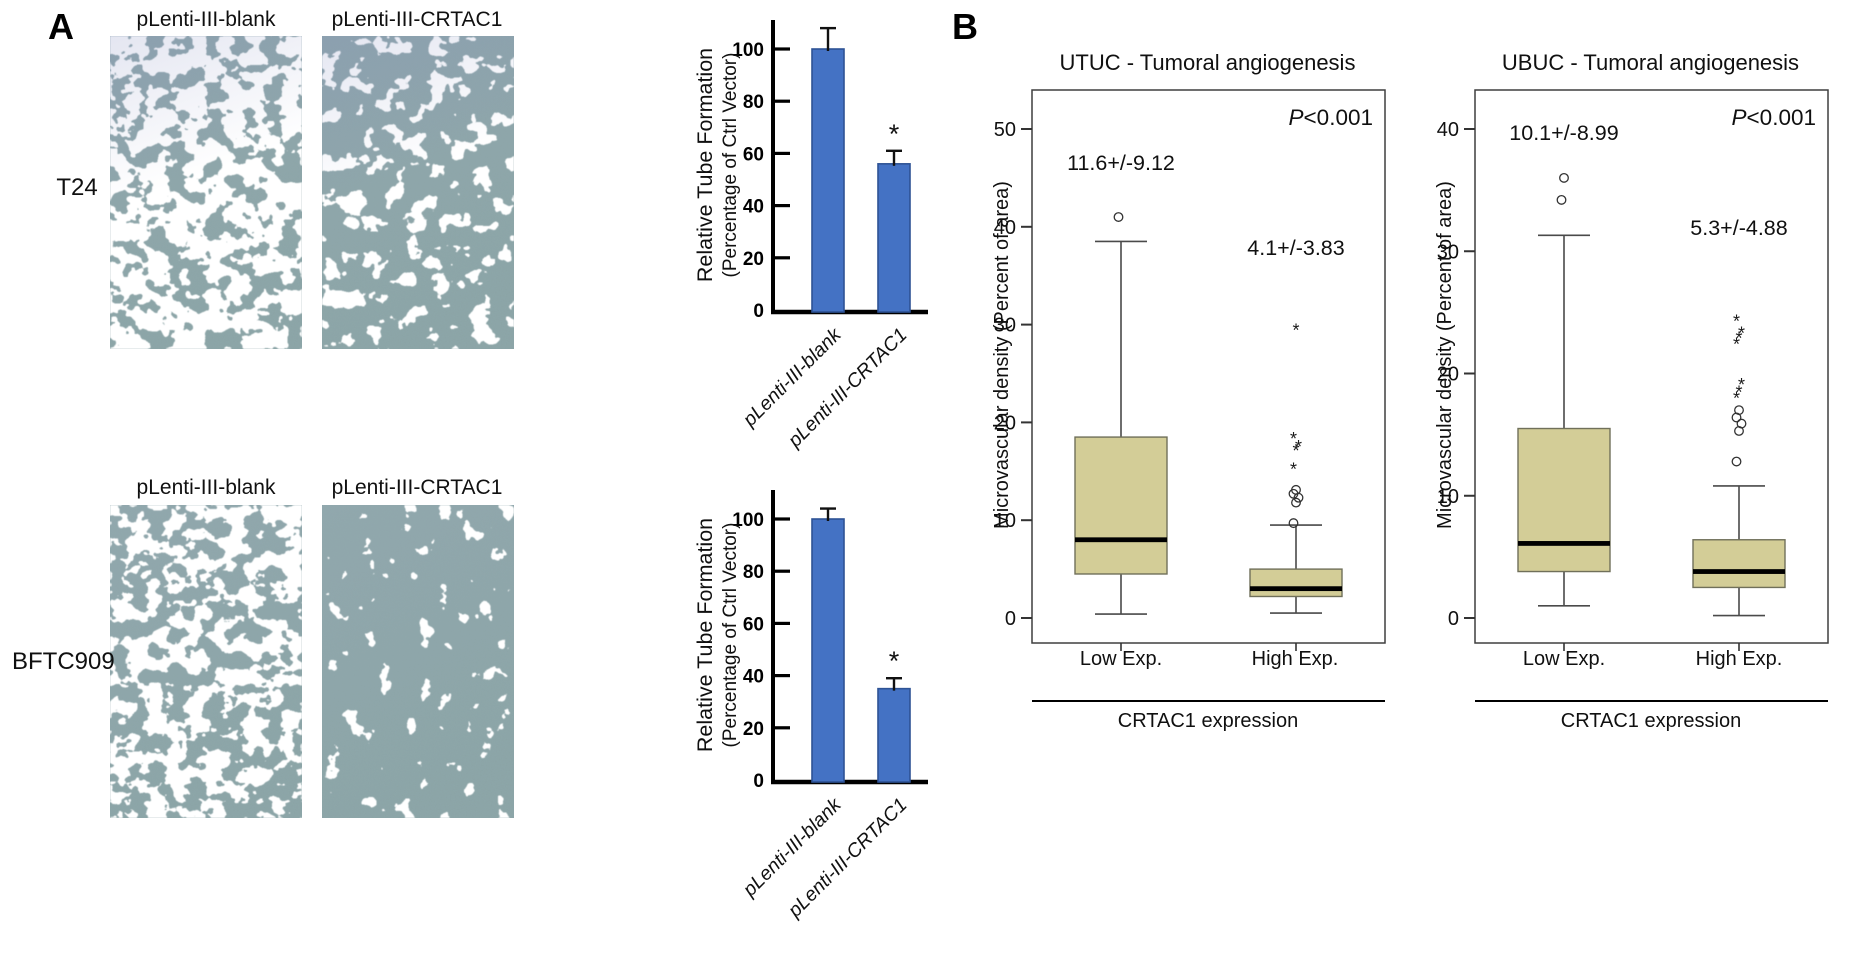 This screenshot has height=953, width=1873. What do you see at coordinates (1738, 228) in the screenshot?
I see `mean-sd-annotation: 5.3+/-4.88` at bounding box center [1738, 228].